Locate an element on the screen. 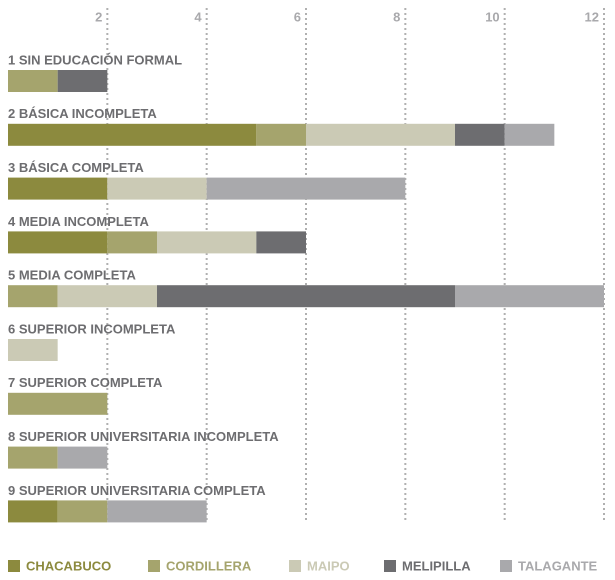 The height and width of the screenshot is (580, 615). category-label: 5 MEDIA COMPLETA is located at coordinates (72, 275).